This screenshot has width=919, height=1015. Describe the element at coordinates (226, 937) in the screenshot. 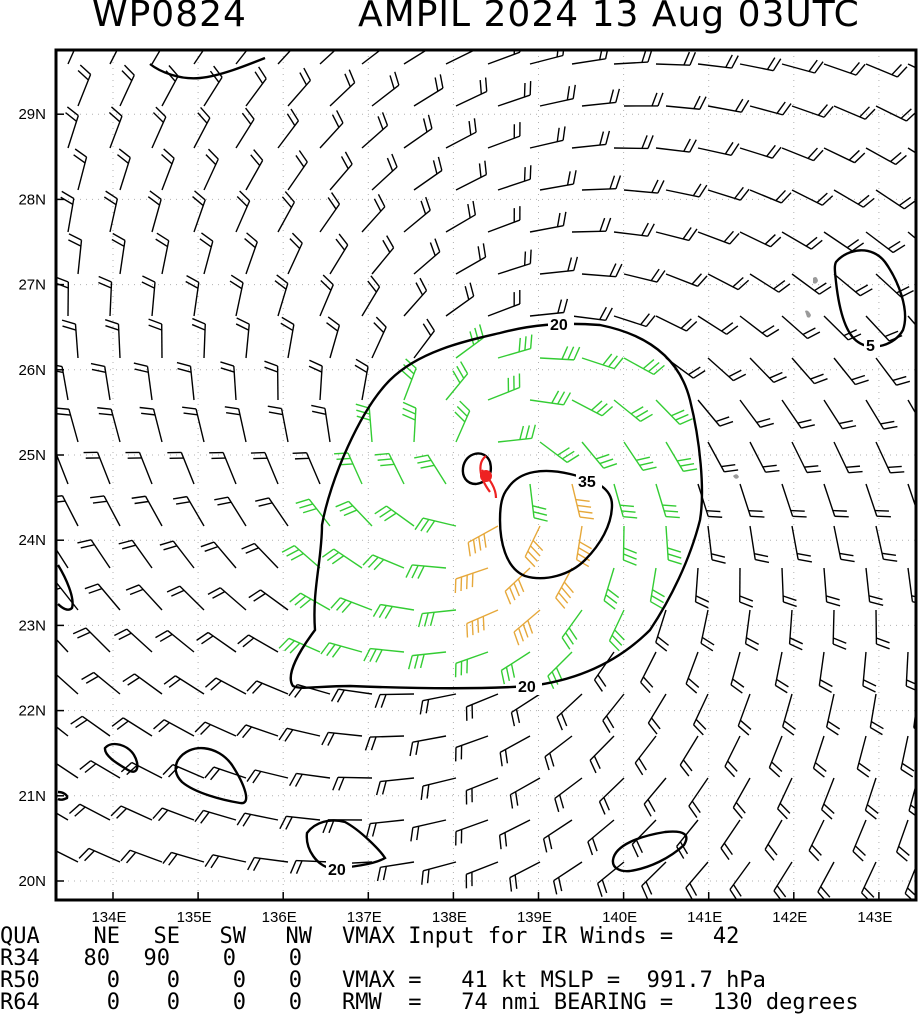

I see `quadrant-sw-header: SW` at that location.